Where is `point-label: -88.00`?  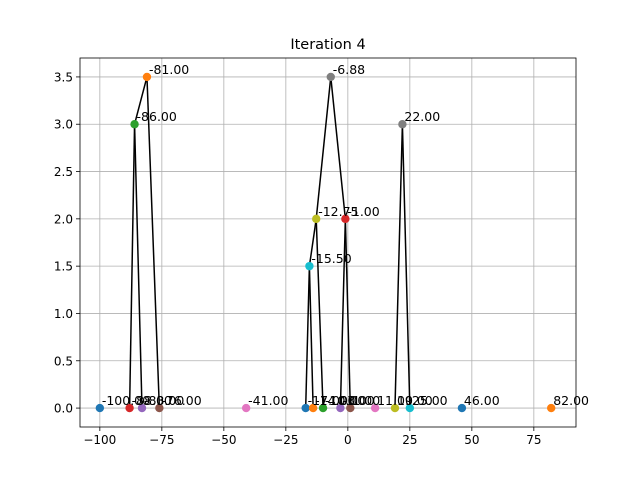 point-label: -88.00 is located at coordinates (152, 400).